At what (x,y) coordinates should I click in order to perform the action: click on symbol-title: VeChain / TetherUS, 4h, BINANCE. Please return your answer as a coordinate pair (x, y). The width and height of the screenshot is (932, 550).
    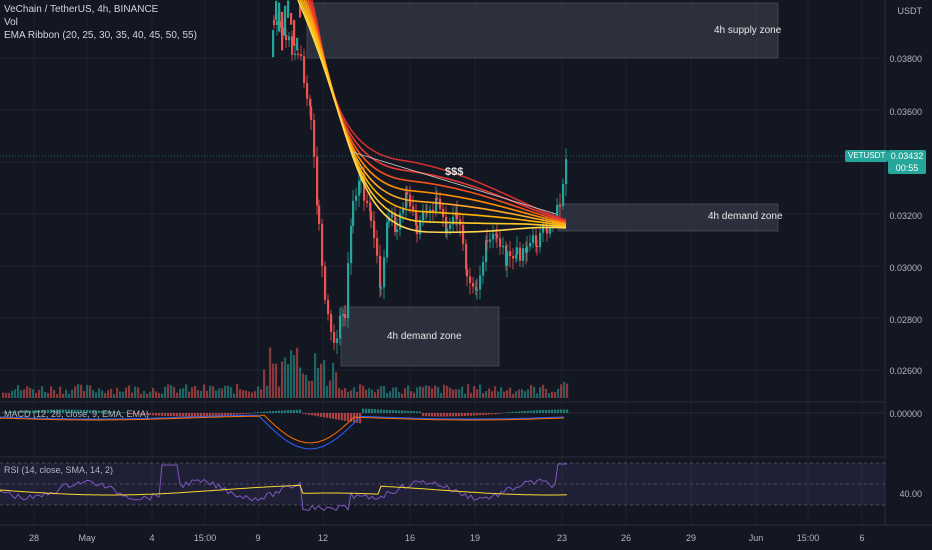
    Looking at the image, I should click on (81, 9).